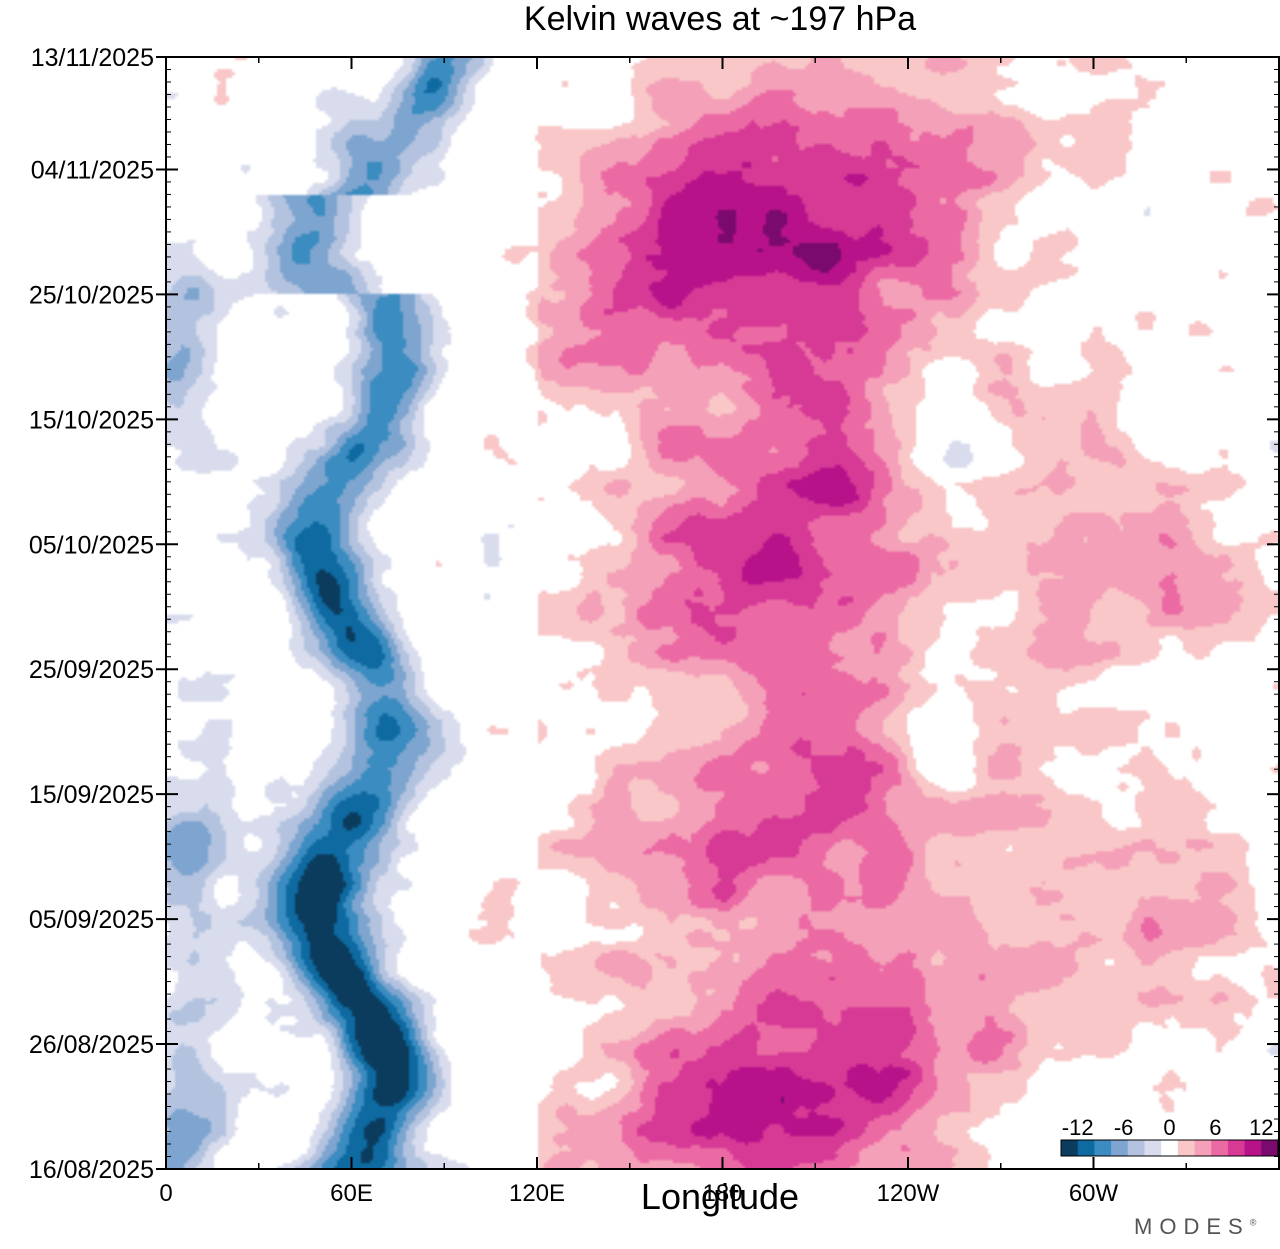  What do you see at coordinates (1169, 1127) in the screenshot?
I see `colorbar-label: 0` at bounding box center [1169, 1127].